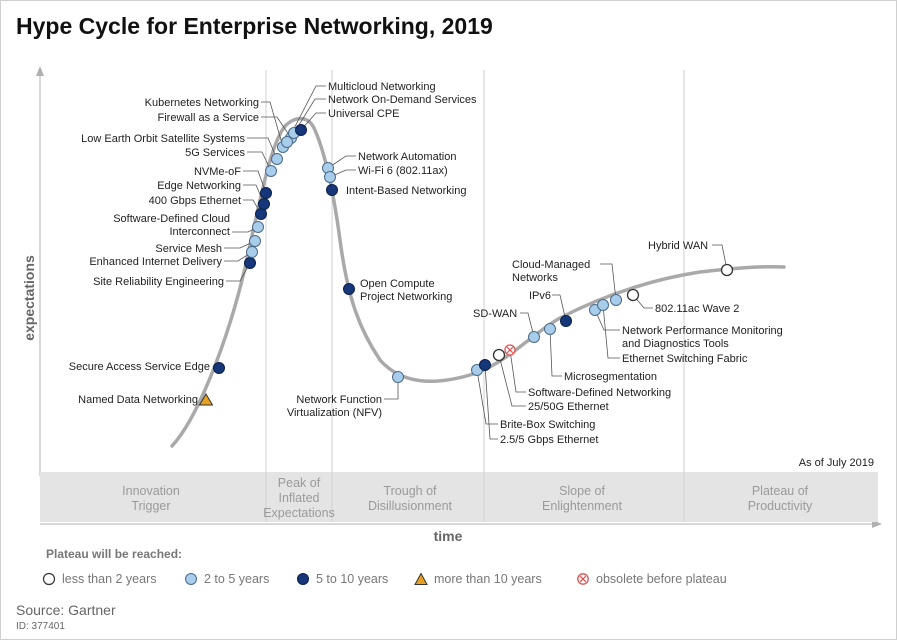 The width and height of the screenshot is (897, 640). What do you see at coordinates (191, 579) in the screenshot?
I see `legend-circle-light-blue-icon` at bounding box center [191, 579].